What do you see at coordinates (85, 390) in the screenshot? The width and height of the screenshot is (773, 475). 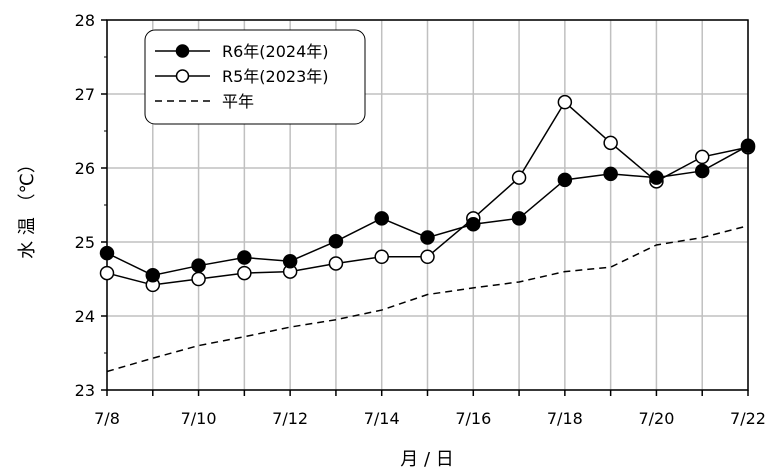 I see `y-tick-label: 23` at bounding box center [85, 390].